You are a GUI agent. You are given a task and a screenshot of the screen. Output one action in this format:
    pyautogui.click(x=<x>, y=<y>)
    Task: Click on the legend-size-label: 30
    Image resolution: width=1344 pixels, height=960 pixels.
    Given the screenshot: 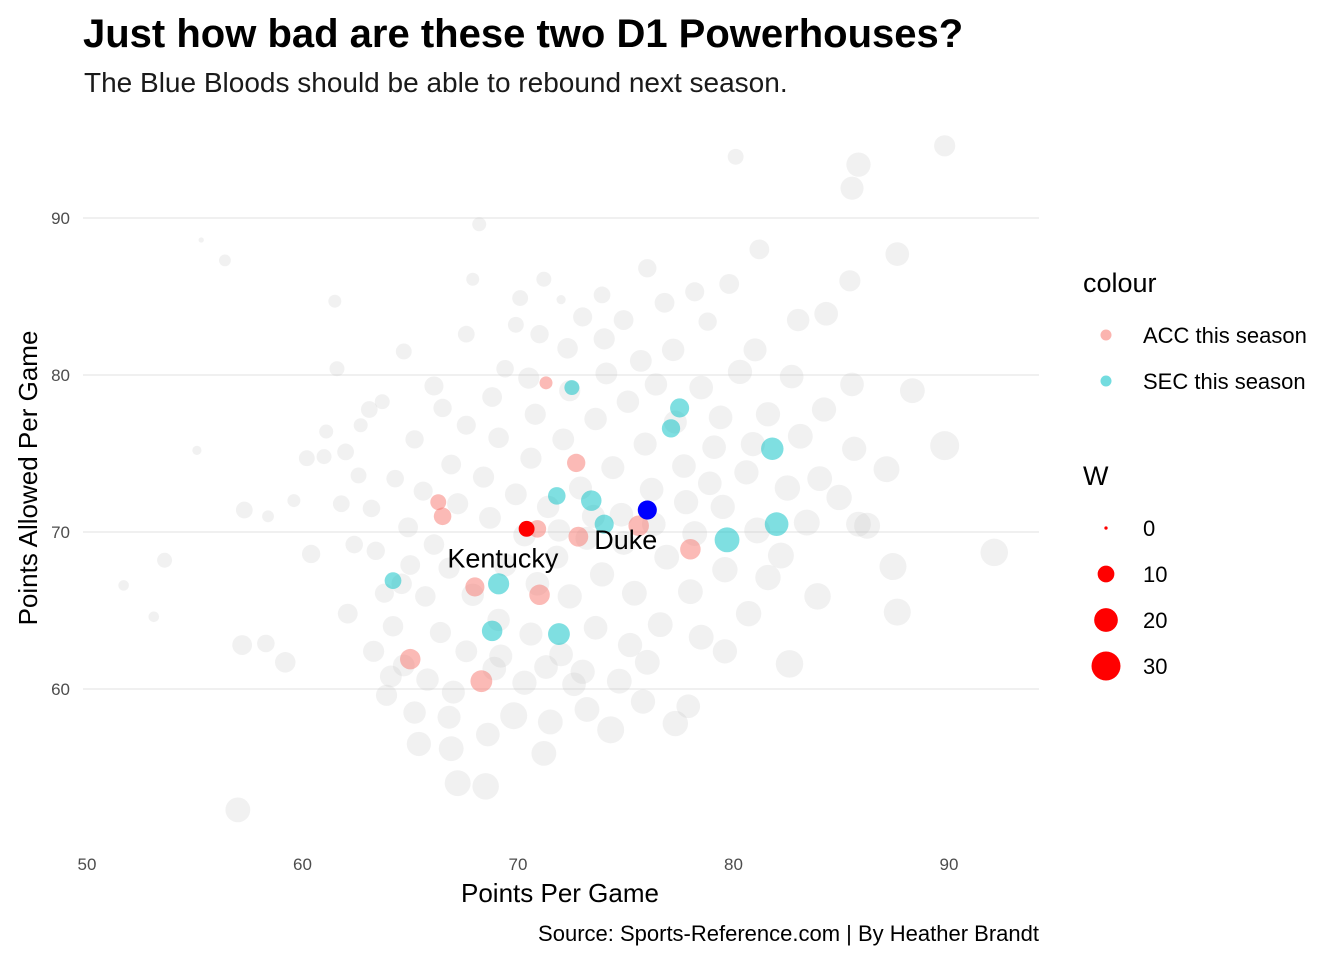 What is the action you would take?
    pyautogui.click(x=1155, y=666)
    